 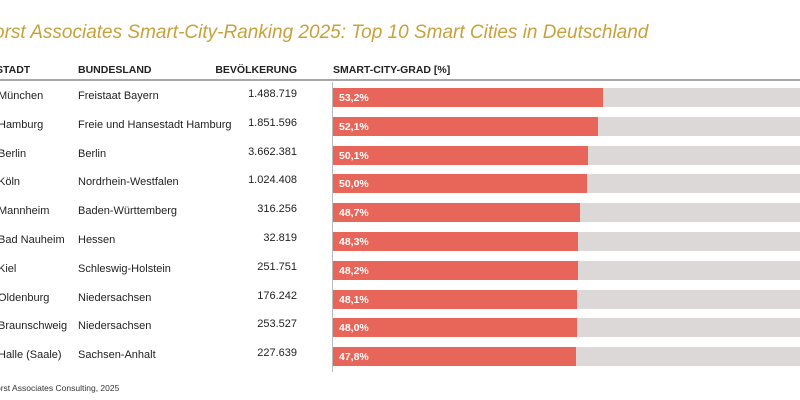 I want to click on bar: 50,1%, so click(x=460, y=155).